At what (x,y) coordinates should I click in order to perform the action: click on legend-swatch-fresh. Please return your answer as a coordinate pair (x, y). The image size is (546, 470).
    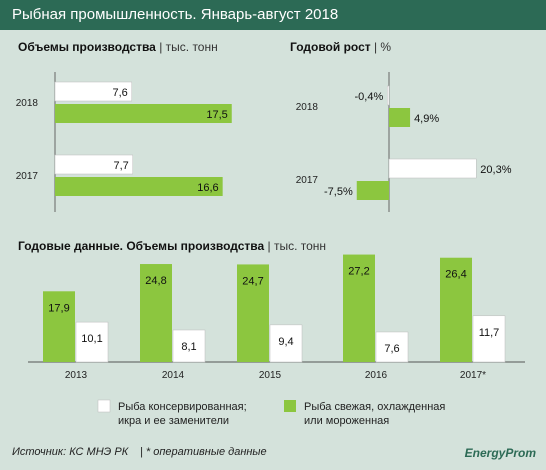
    Looking at the image, I should click on (290, 406).